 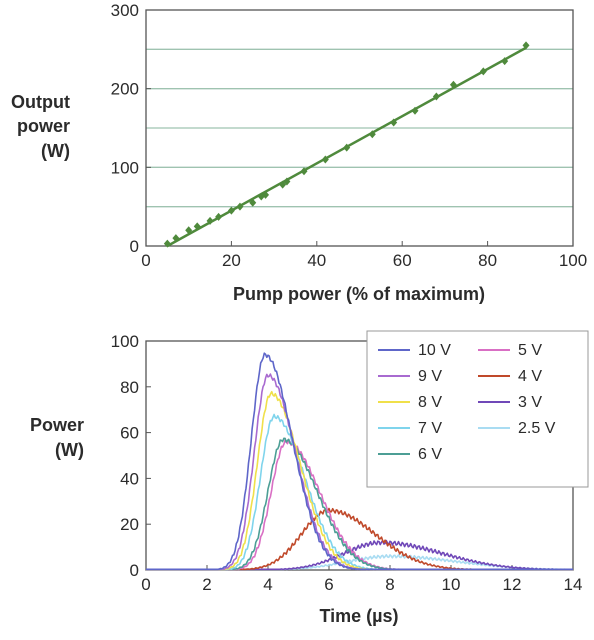 What do you see at coordinates (402, 260) in the screenshot?
I see `top-xtick-60: 60` at bounding box center [402, 260].